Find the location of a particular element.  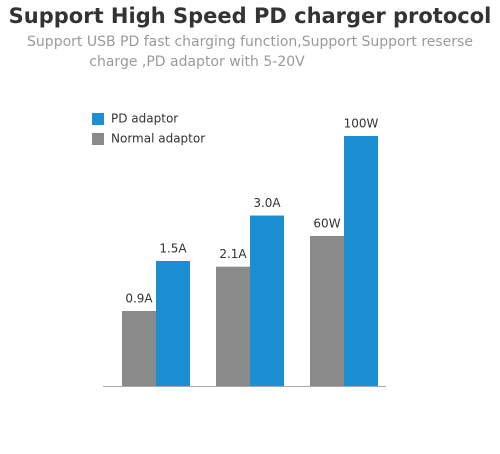

value-label: 1.5A is located at coordinates (173, 249).